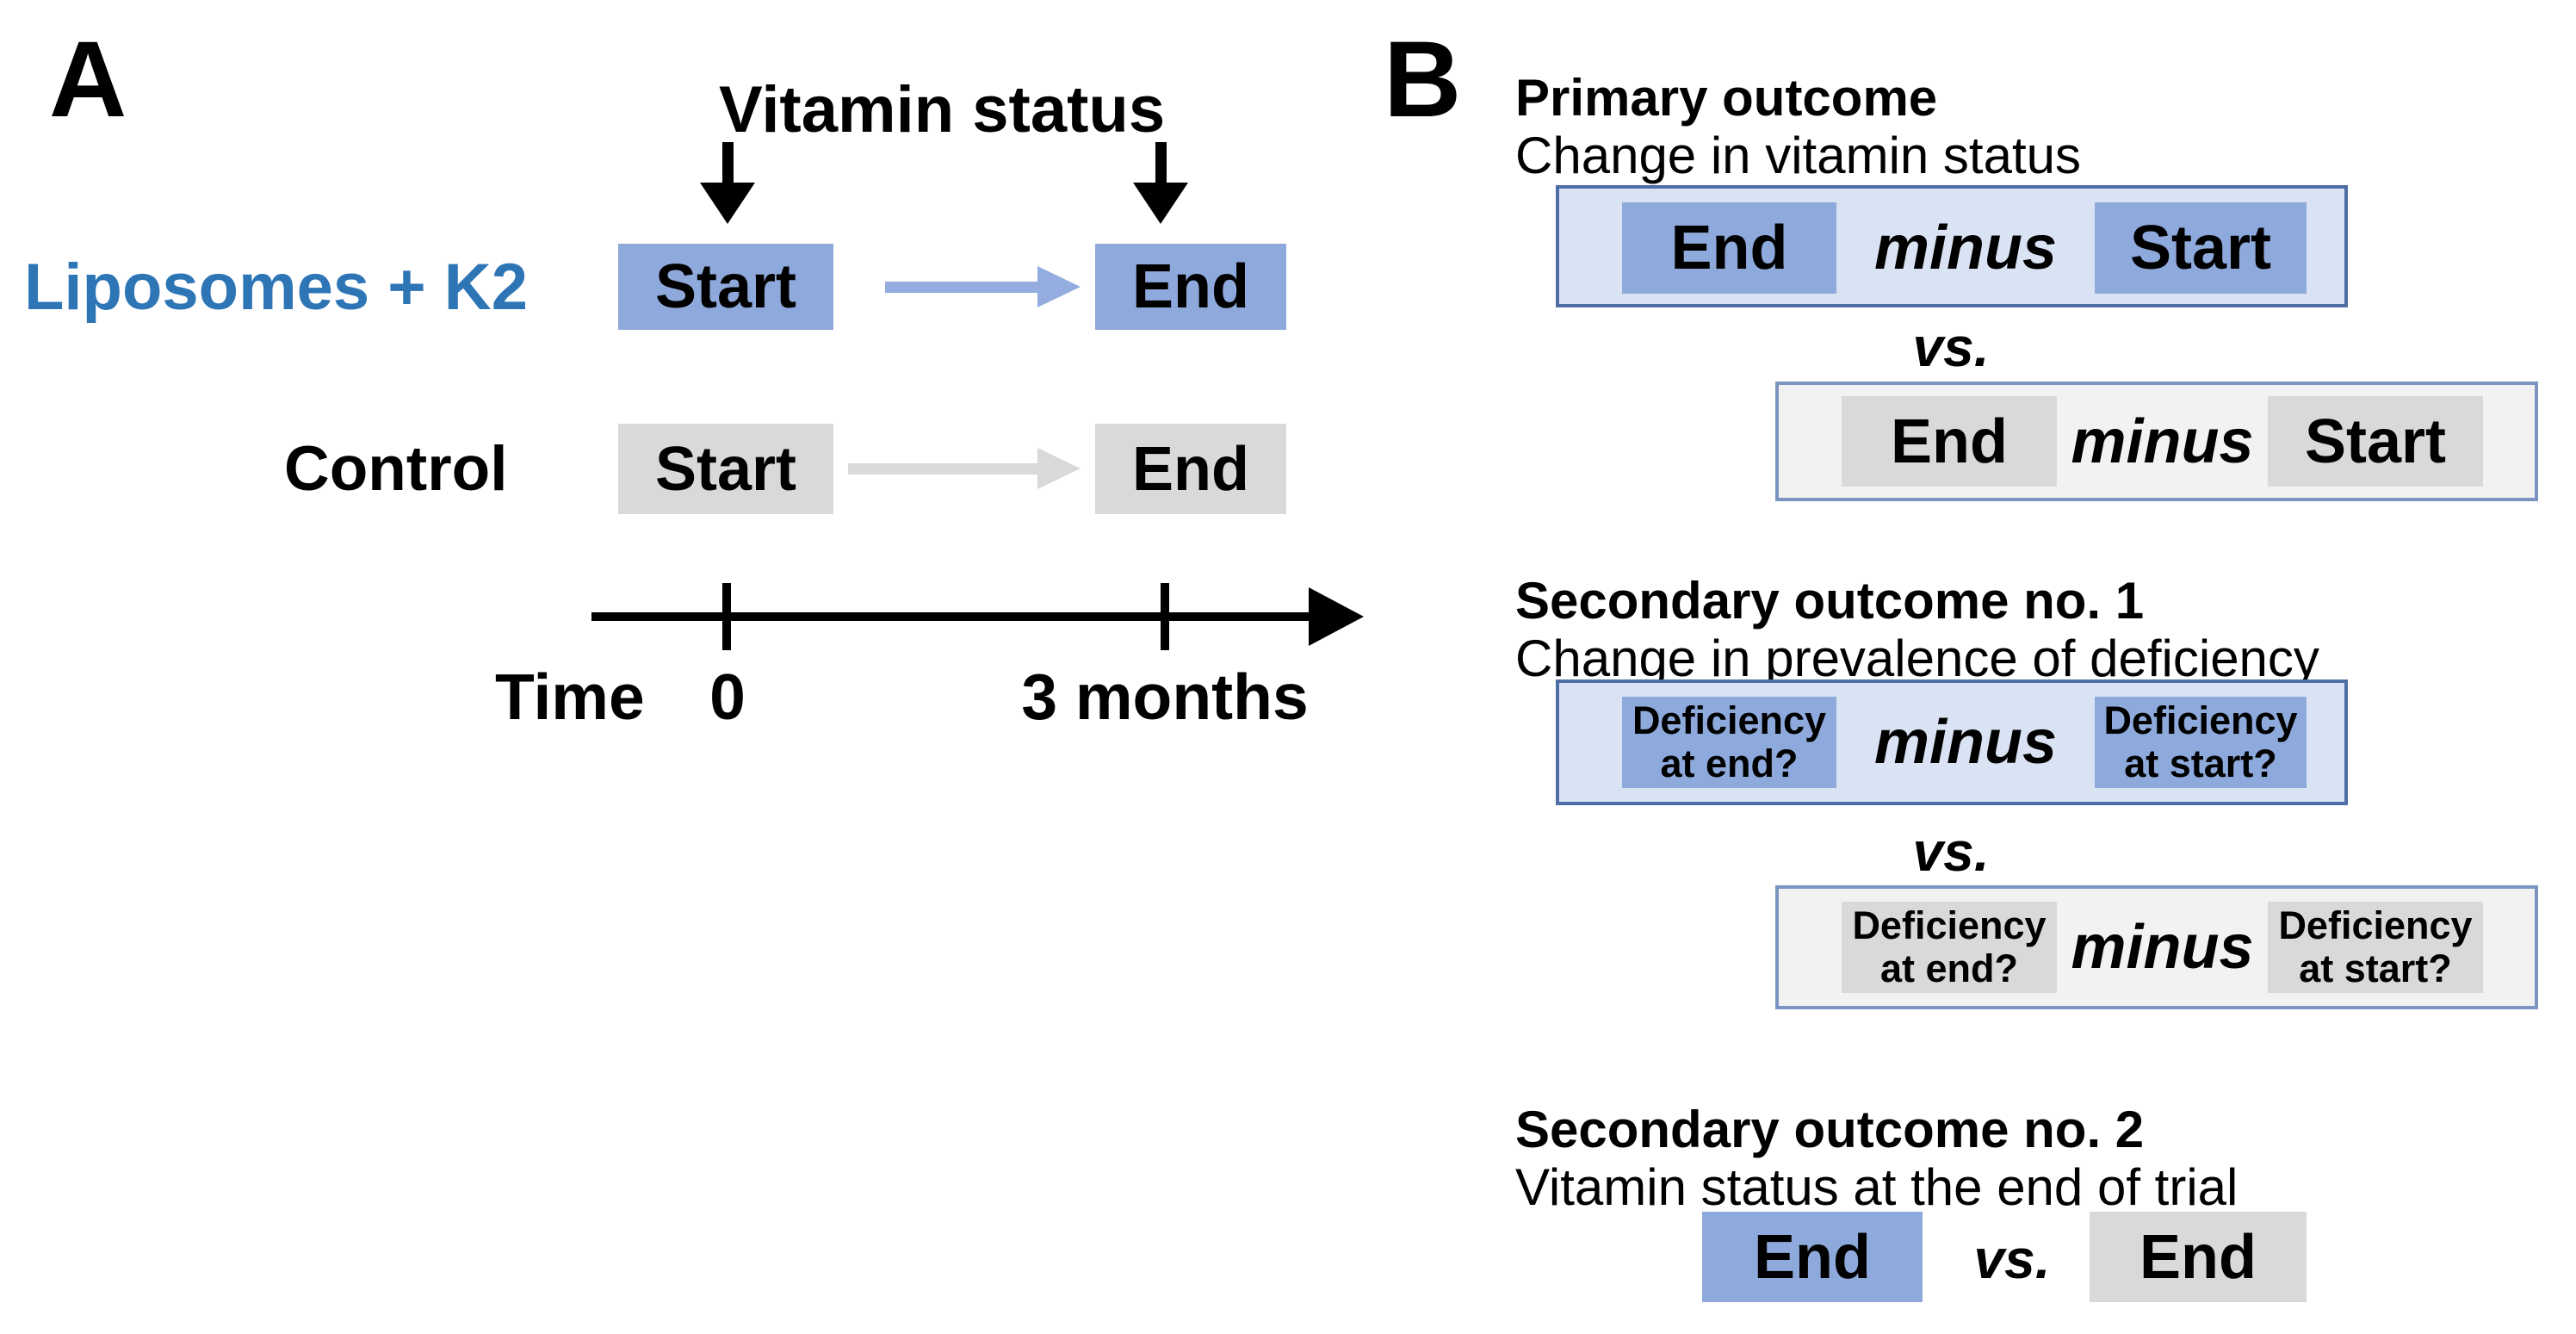 This screenshot has width=2576, height=1334. I want to click on timeline-axis, so click(954, 616).